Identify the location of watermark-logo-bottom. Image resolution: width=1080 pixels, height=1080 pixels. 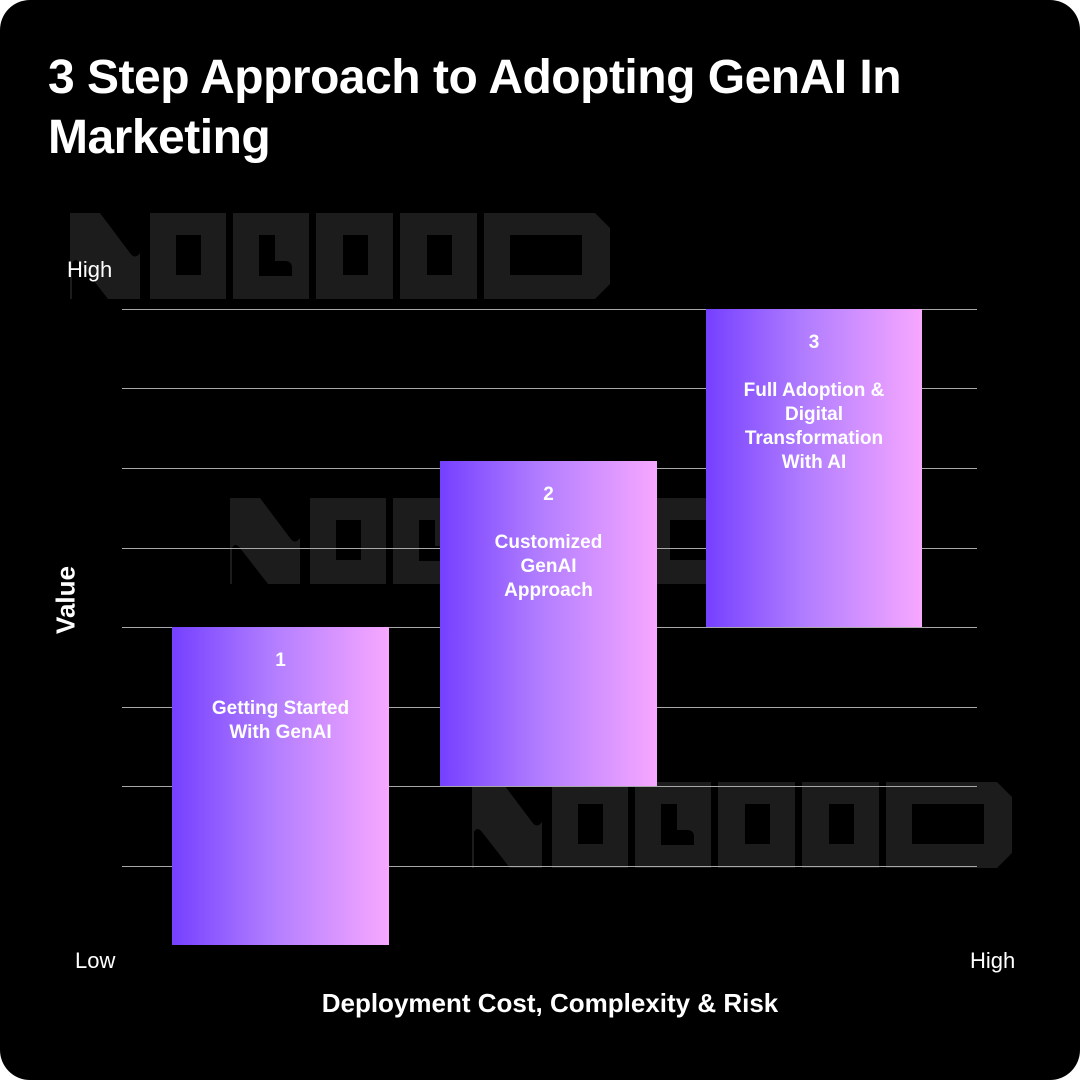
(742, 825).